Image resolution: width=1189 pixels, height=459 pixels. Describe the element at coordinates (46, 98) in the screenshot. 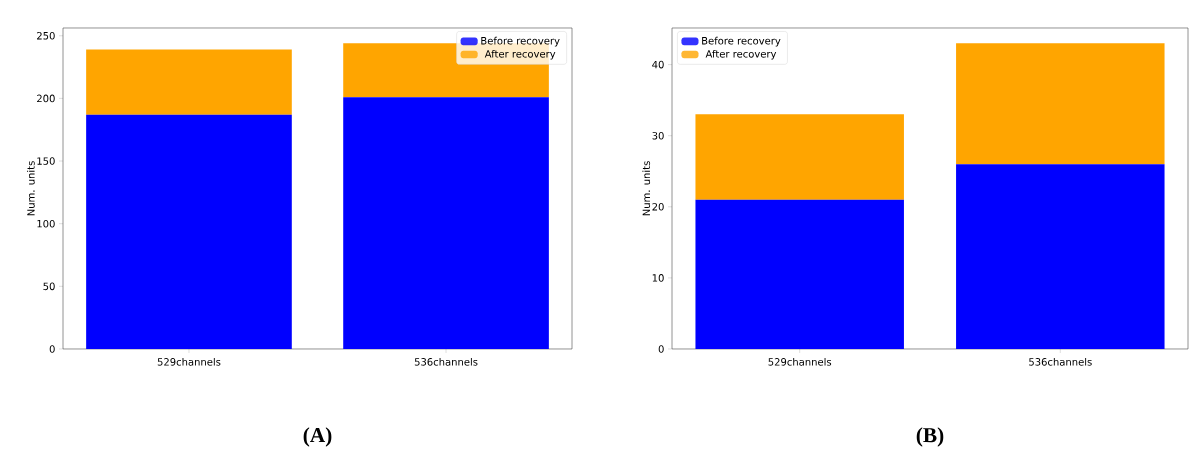

I see `y-tick-label: 200` at that location.